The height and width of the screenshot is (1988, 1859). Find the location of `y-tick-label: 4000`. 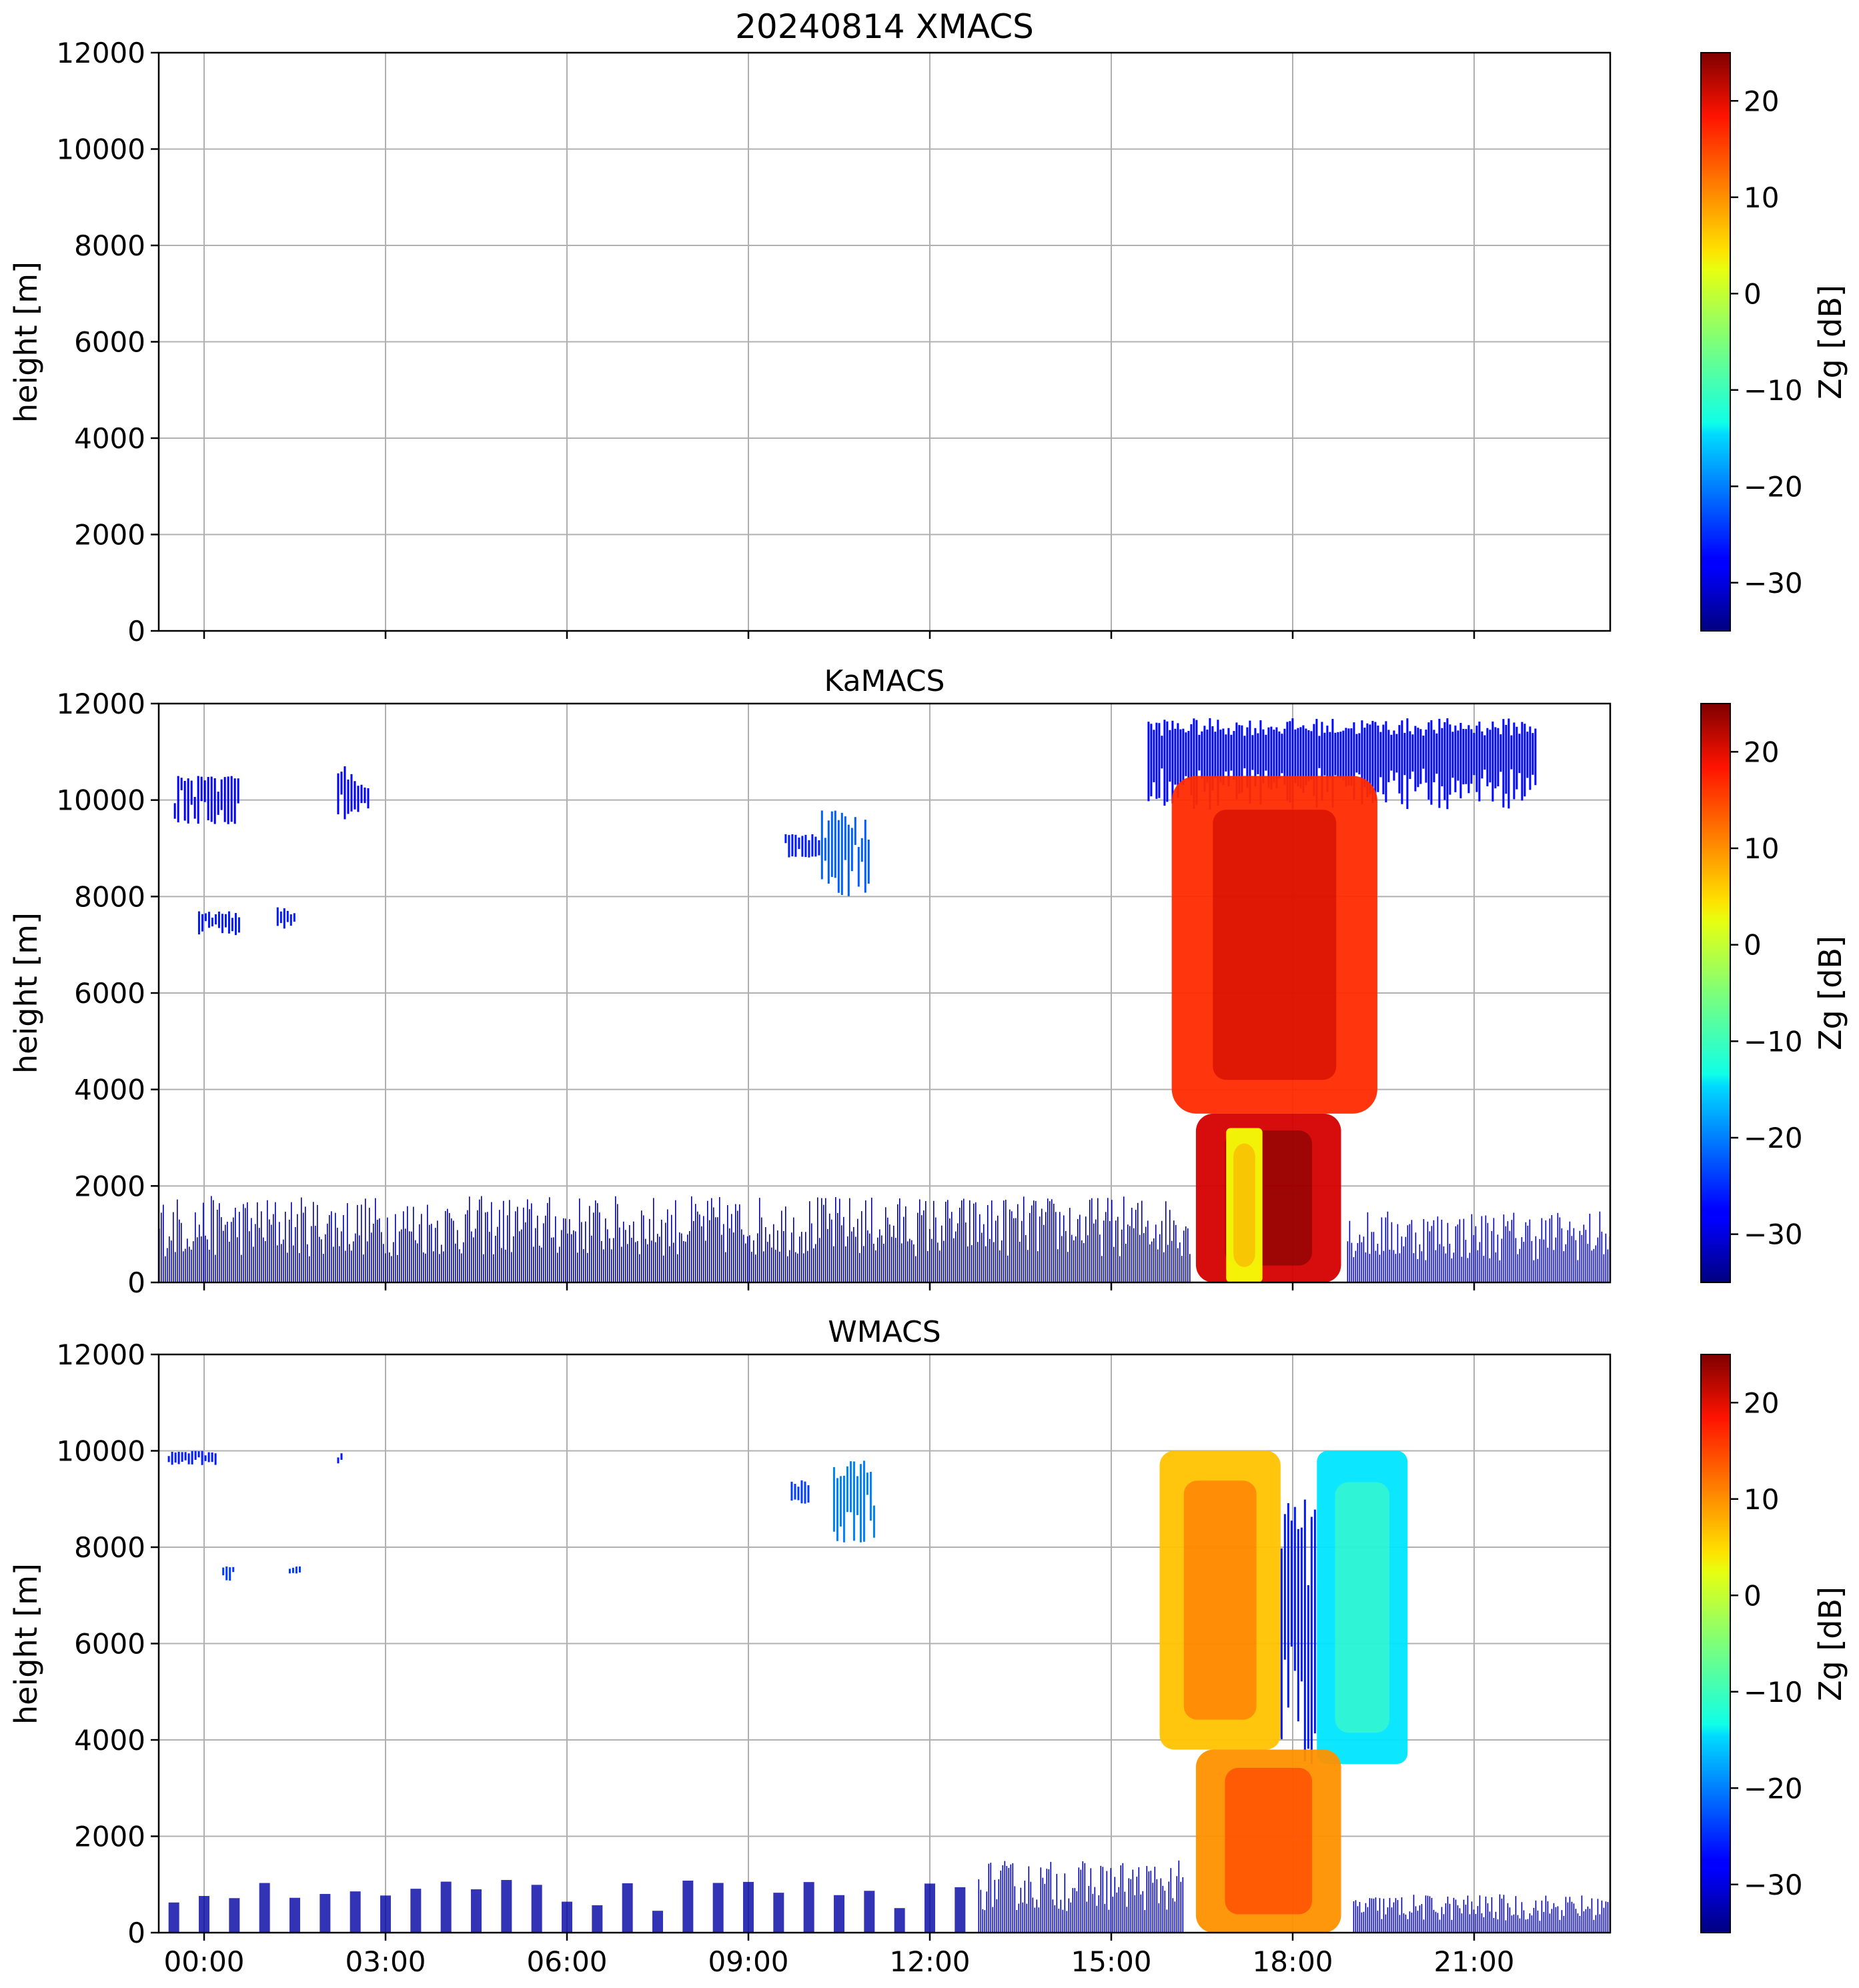

y-tick-label: 4000 is located at coordinates (109, 1090).